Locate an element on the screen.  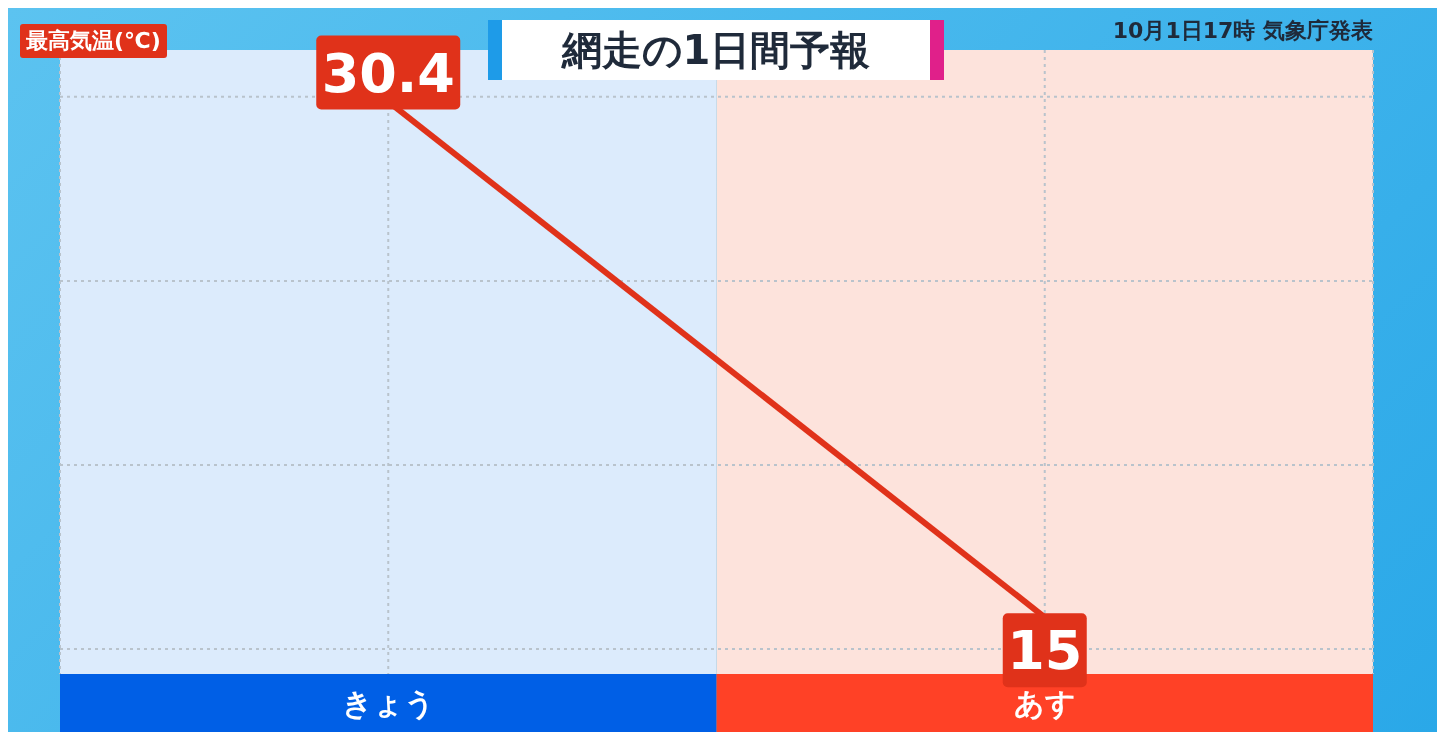
data-label: 15 is located at coordinates (1045, 651).